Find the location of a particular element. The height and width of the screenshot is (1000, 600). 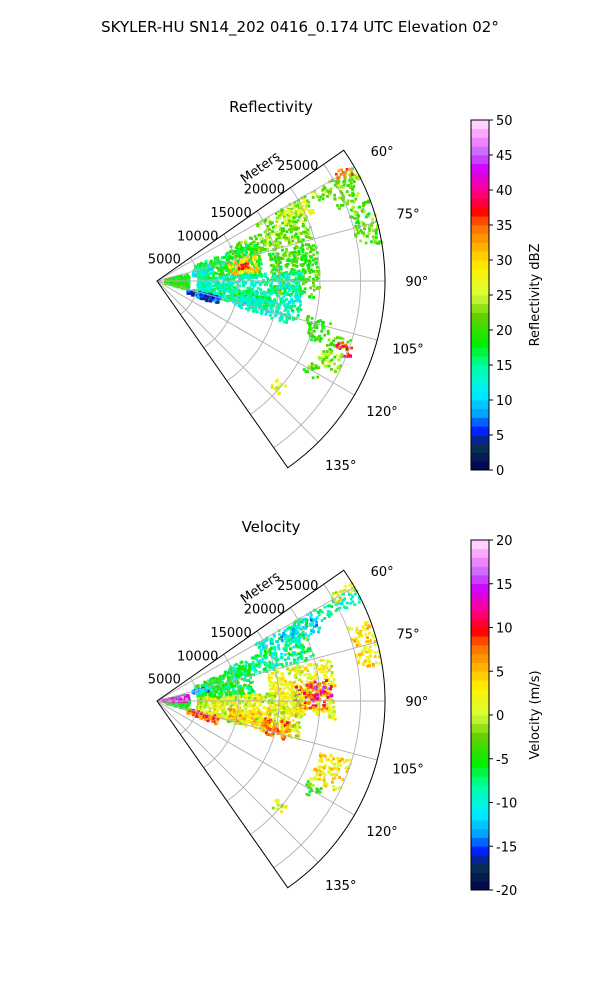

colorbar-tick-label: 5 is located at coordinates (500, 436).